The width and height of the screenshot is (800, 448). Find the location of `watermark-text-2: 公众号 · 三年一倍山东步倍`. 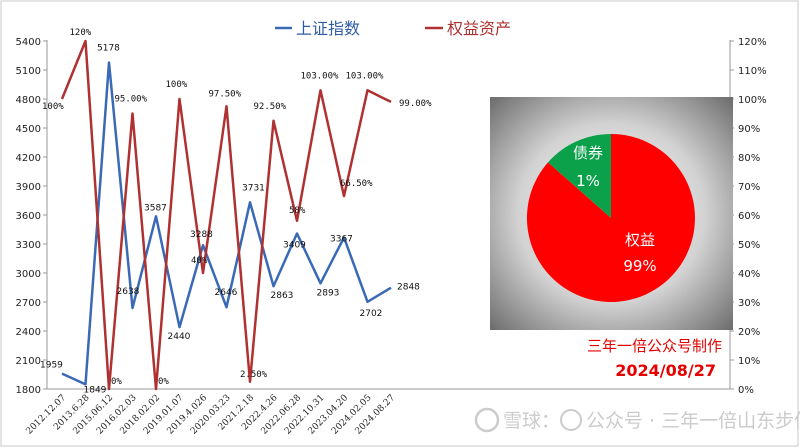

watermark-text-2: 公众号 · 三年一倍山东步倍 is located at coordinates (693, 421).